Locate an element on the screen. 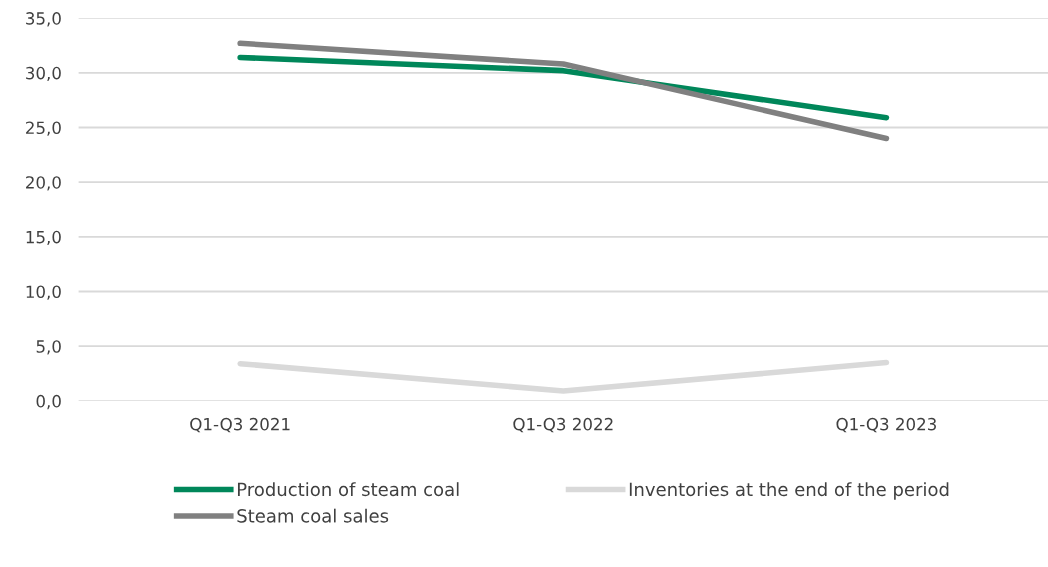 The height and width of the screenshot is (567, 1048). x-tick-label: Q1-Q3 2022 is located at coordinates (563, 425).